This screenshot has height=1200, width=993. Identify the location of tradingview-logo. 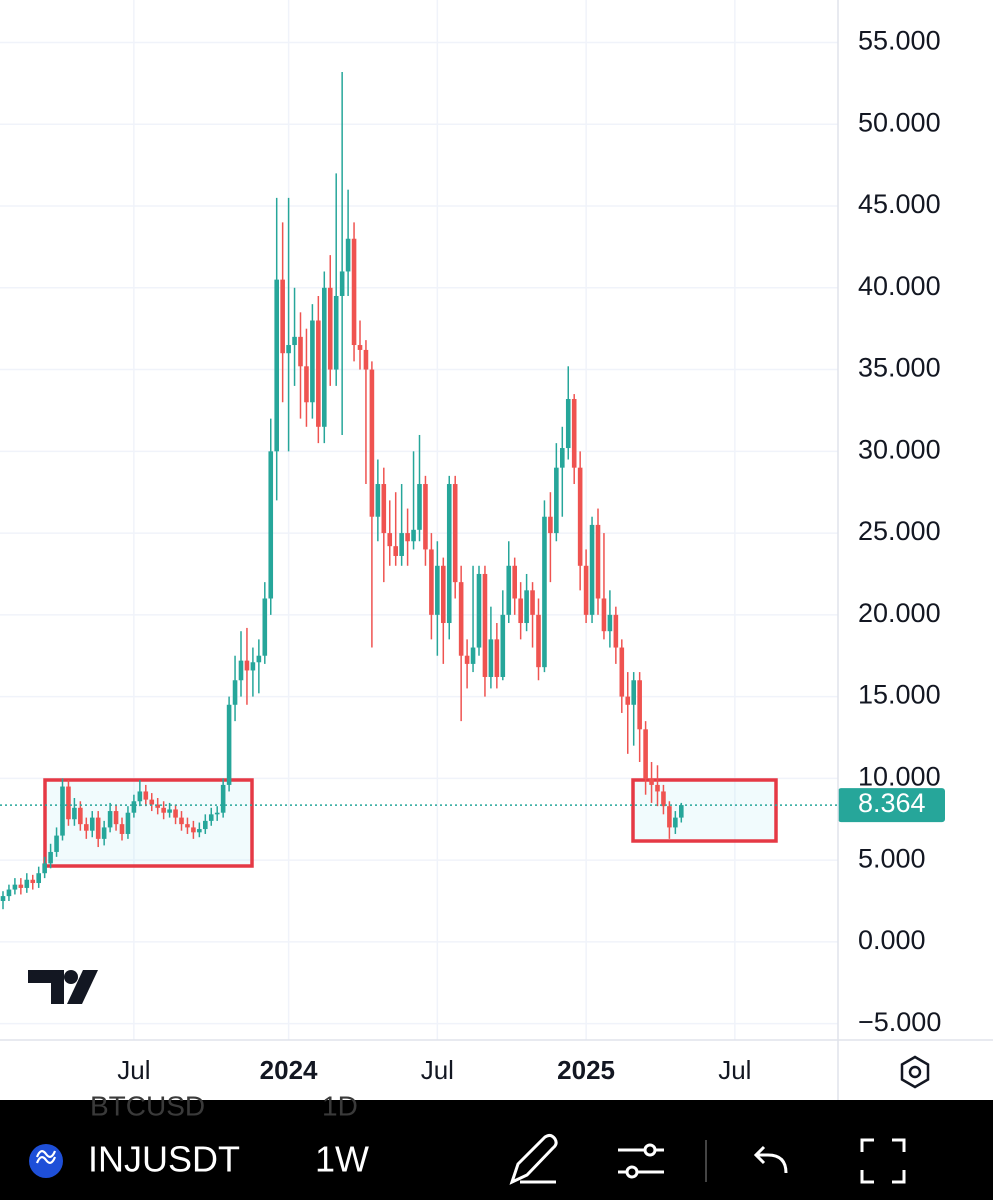
(63, 987).